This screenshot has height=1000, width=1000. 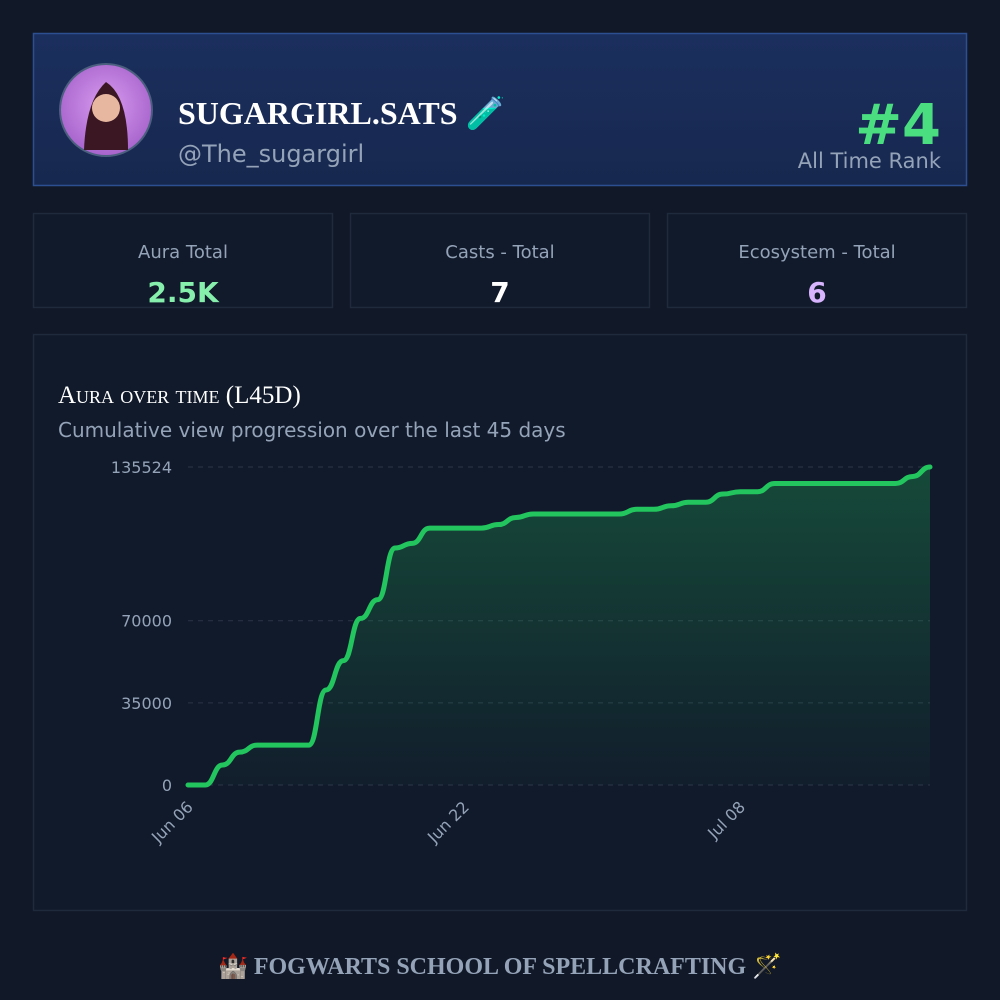 What do you see at coordinates (870, 161) in the screenshot?
I see `rank-label: All Time Rank` at bounding box center [870, 161].